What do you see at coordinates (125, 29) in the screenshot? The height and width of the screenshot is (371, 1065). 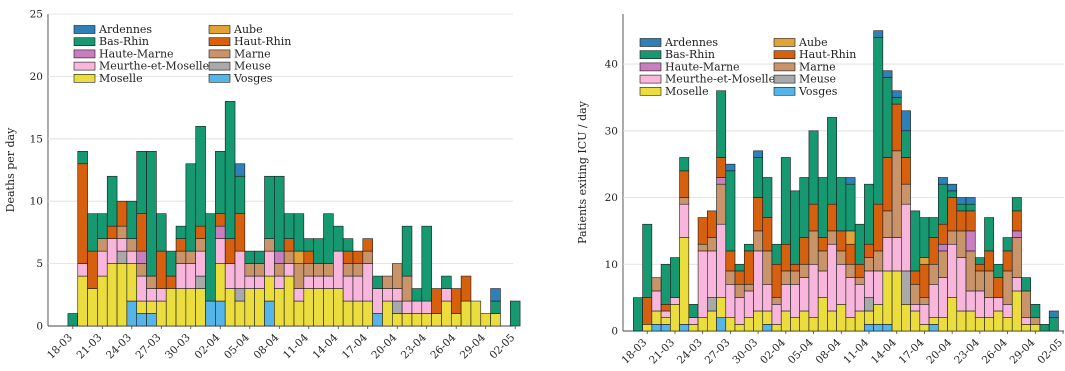 I see `legend-label-ardennes: Ardennes` at bounding box center [125, 29].